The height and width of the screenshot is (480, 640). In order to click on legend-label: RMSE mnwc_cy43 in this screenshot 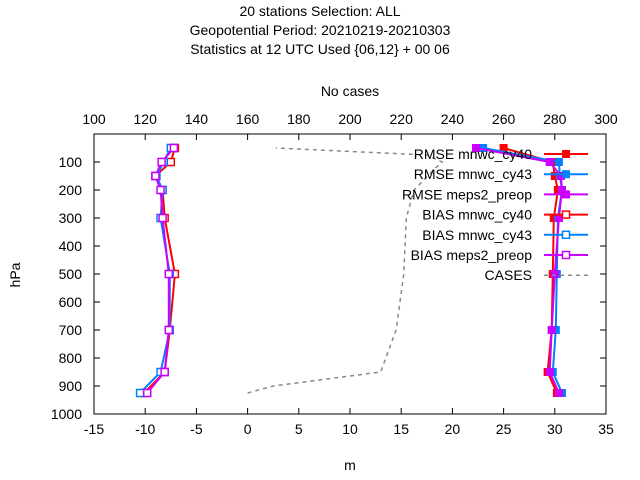, I will do `click(473, 174)`.